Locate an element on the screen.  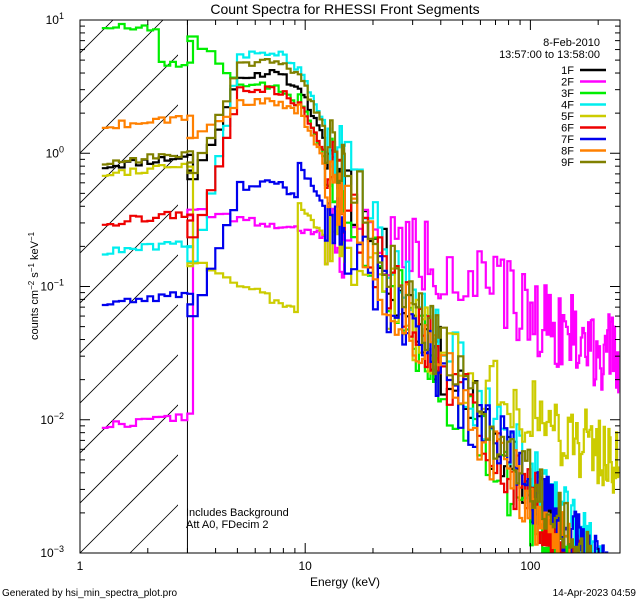
x-tick-labels: 1 10 100 is located at coordinates (309, 566).